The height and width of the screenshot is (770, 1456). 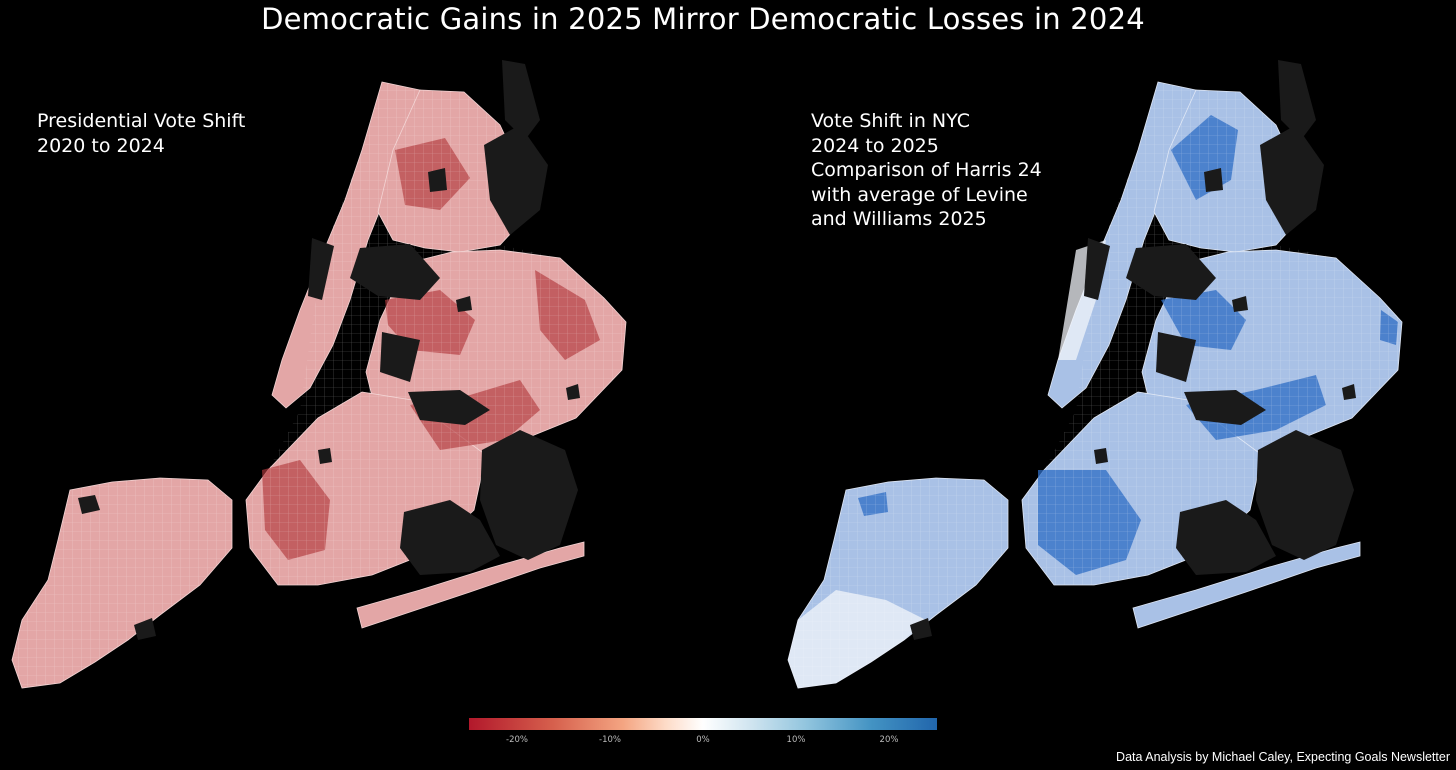 What do you see at coordinates (890, 121) in the screenshot?
I see `right-label-line-1: Vote Shift in NYC` at bounding box center [890, 121].